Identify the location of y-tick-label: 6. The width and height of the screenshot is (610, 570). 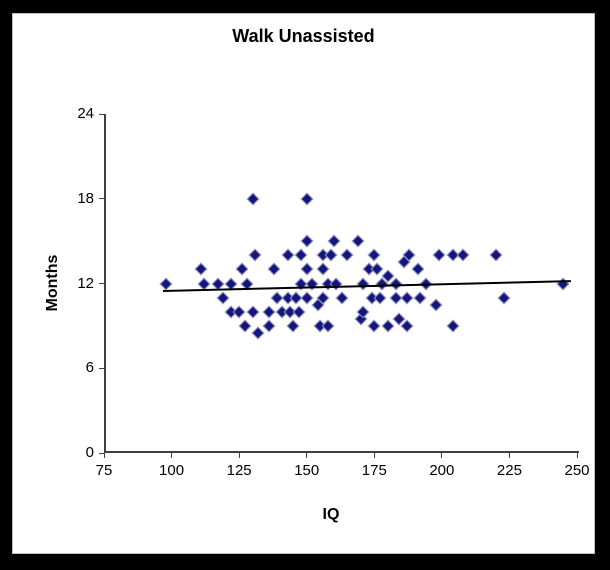
(89, 368).